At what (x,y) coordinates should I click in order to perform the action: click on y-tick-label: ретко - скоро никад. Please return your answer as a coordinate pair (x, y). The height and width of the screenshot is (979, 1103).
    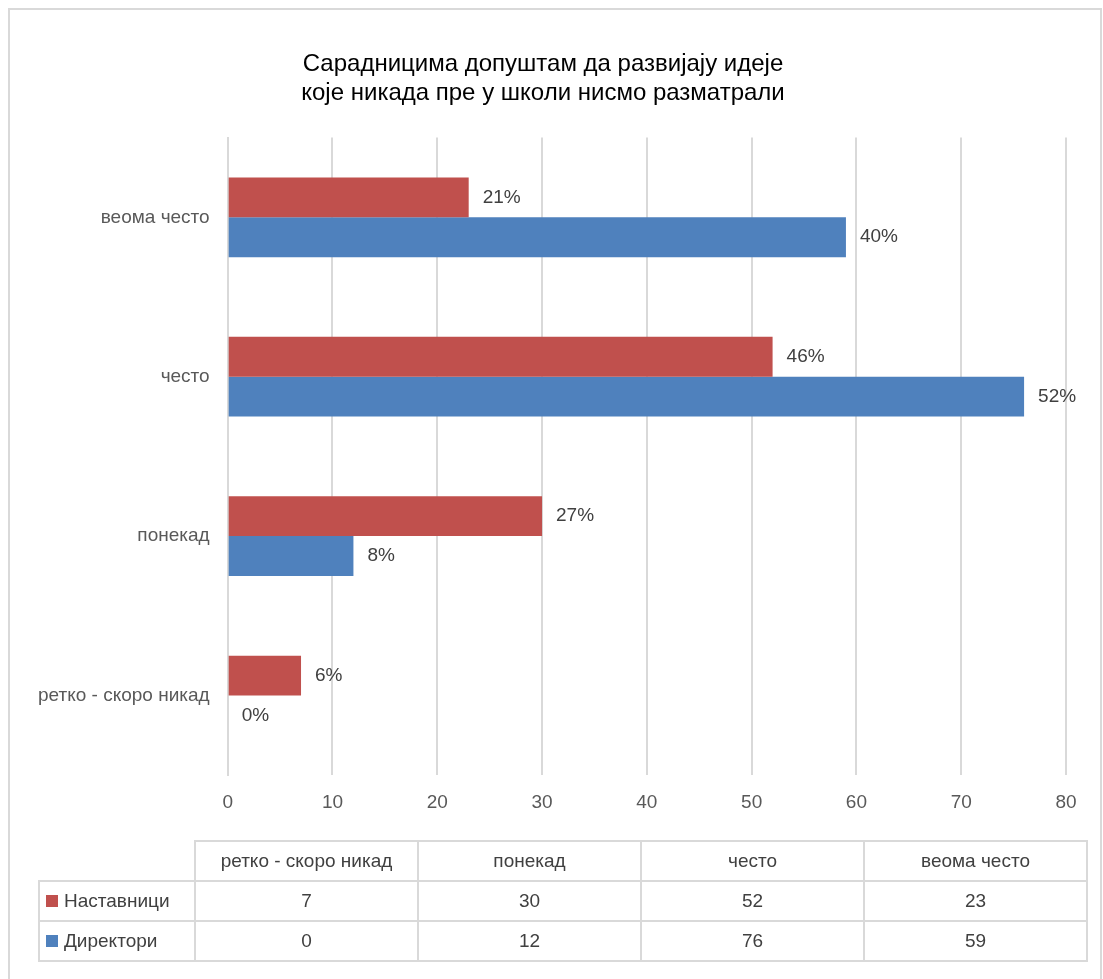
    Looking at the image, I should click on (123, 694).